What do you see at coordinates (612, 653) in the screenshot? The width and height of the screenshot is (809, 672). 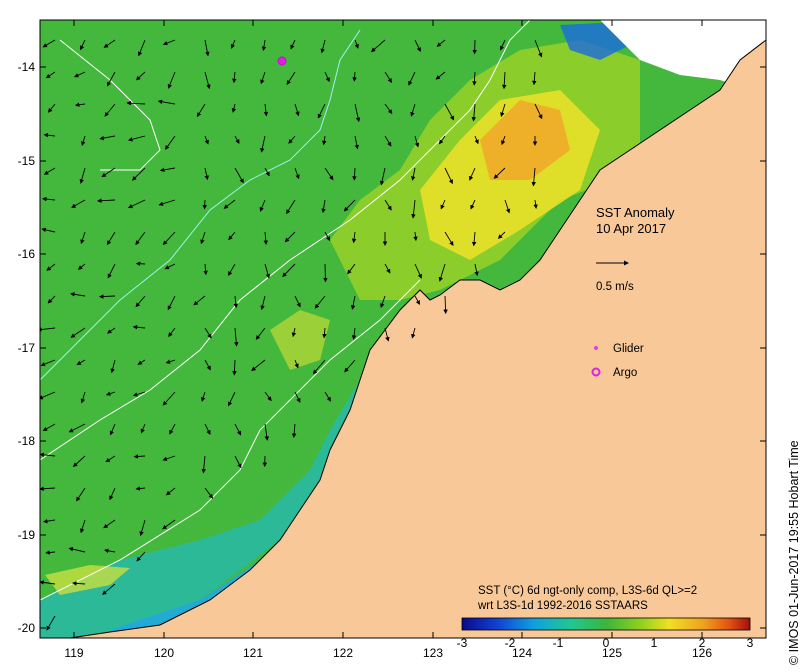 I see `longitude-tick-label: 125` at bounding box center [612, 653].